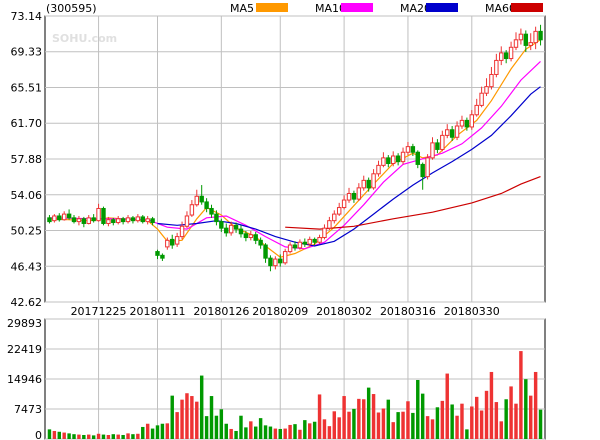 The image size is (600, 440). What do you see at coordinates (99, 311) in the screenshot?
I see `x-tick-label: 20171225` at bounding box center [99, 311].